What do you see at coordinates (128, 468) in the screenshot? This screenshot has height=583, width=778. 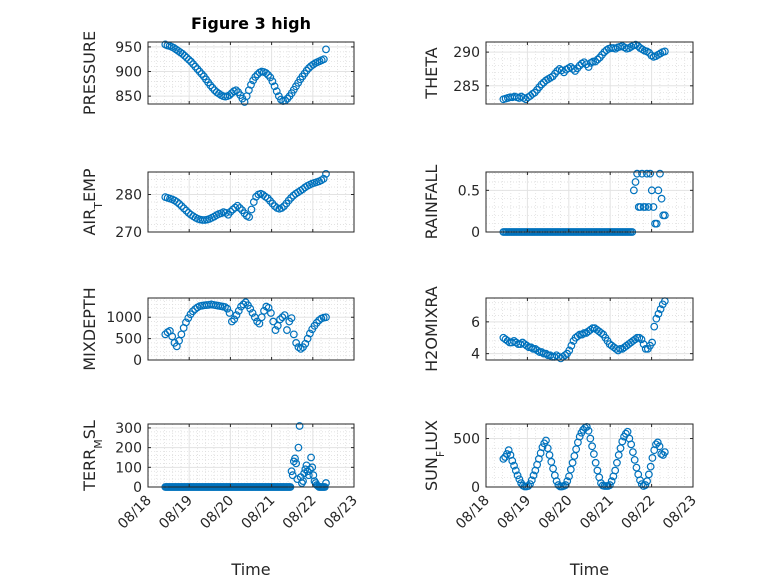 I see `y-tick-label: 100` at bounding box center [128, 468].